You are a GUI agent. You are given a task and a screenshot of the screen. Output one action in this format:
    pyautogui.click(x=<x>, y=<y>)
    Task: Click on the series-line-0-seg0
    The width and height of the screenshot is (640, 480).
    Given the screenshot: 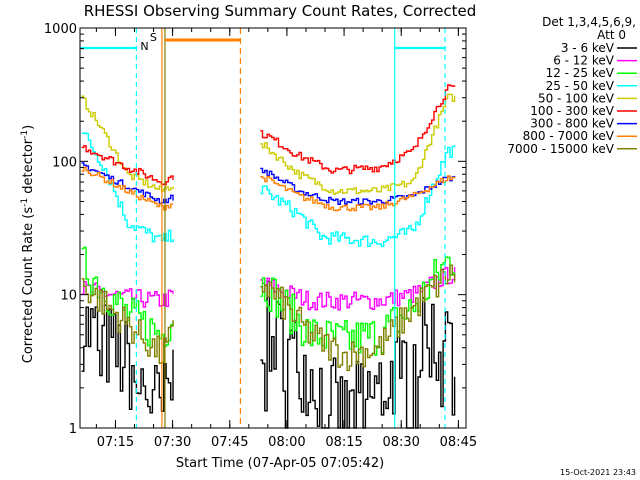 What is the action you would take?
    pyautogui.click(x=127, y=359)
    